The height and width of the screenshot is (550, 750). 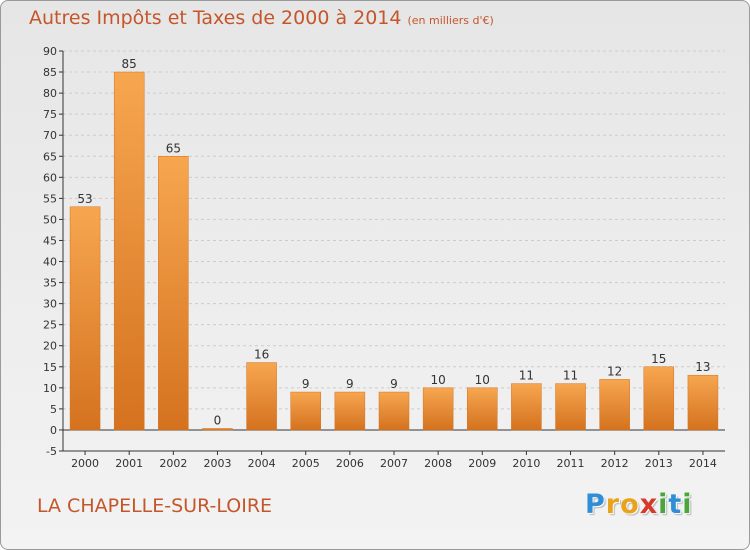 I want to click on title-unit: (en milliers d'€), so click(x=450, y=20).